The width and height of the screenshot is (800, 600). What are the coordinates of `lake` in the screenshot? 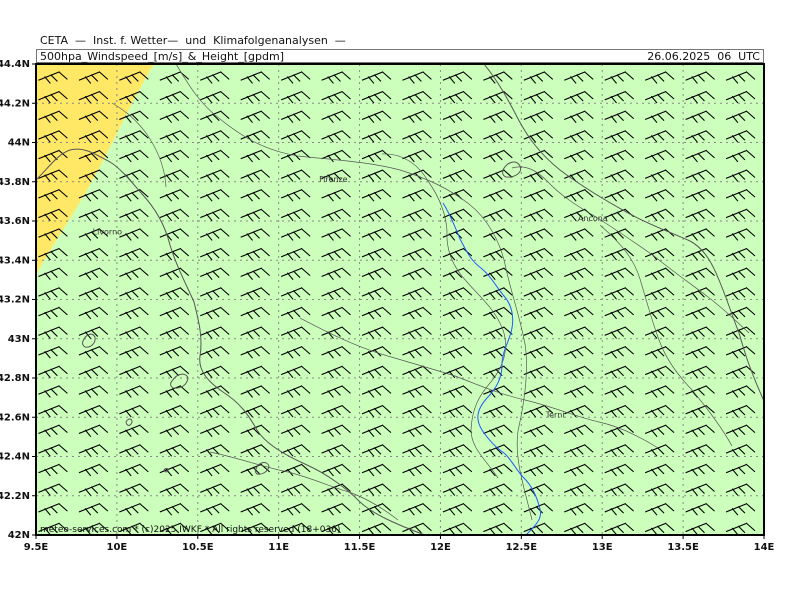 It's located at (512, 169).